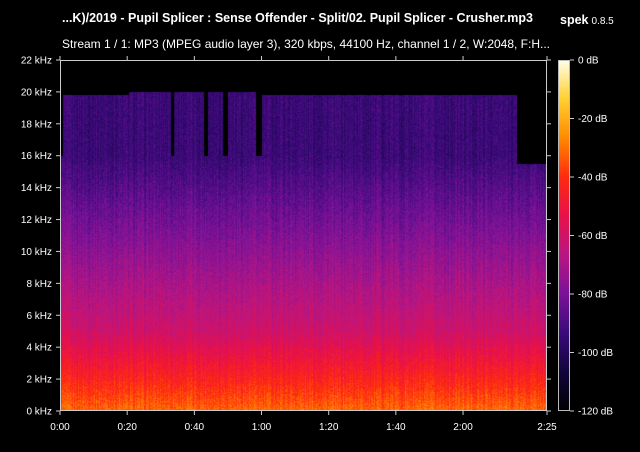  I want to click on colorbar-tick-label: 0 dB, so click(588, 61).